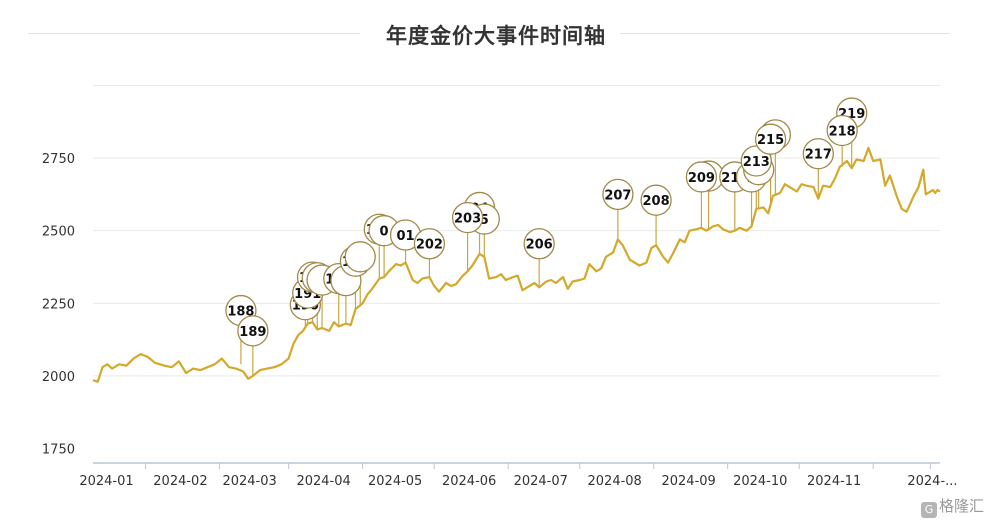 Image resolution: width=992 pixels, height=522 pixels. I want to click on x-tick-label: 2024-02, so click(180, 481).